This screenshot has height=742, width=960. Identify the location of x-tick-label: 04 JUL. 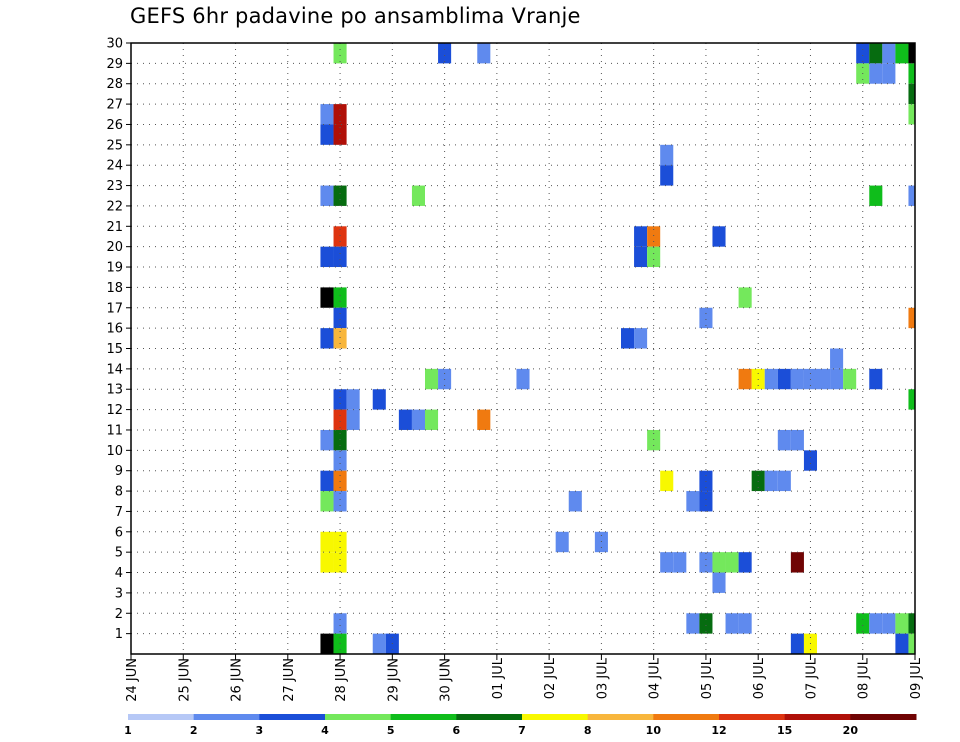
(655, 678).